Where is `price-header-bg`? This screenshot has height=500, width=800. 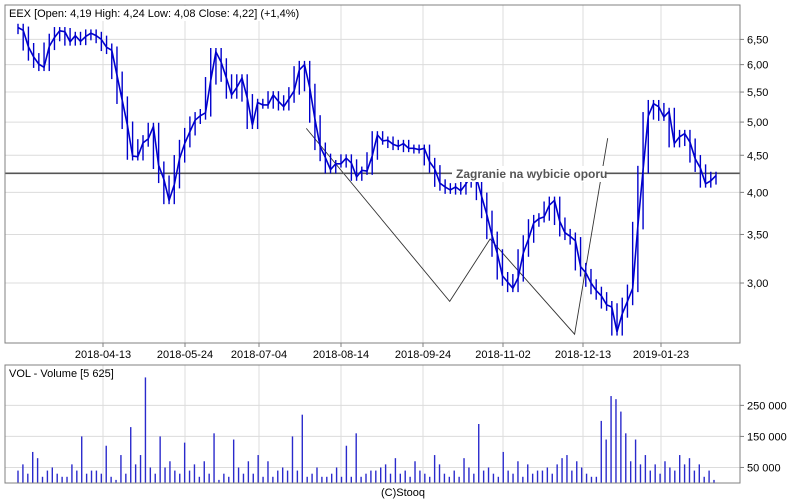 price-header-bg is located at coordinates (158, 13).